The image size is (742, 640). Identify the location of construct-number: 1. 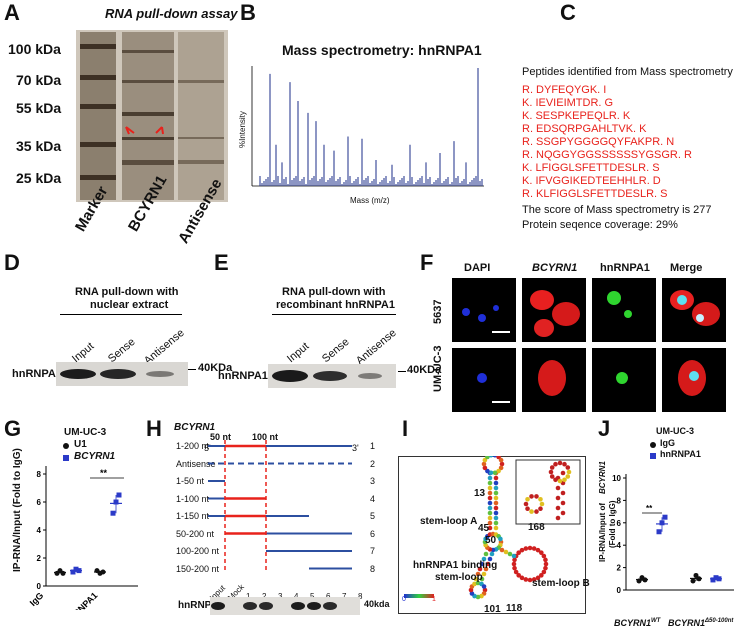
(373, 446).